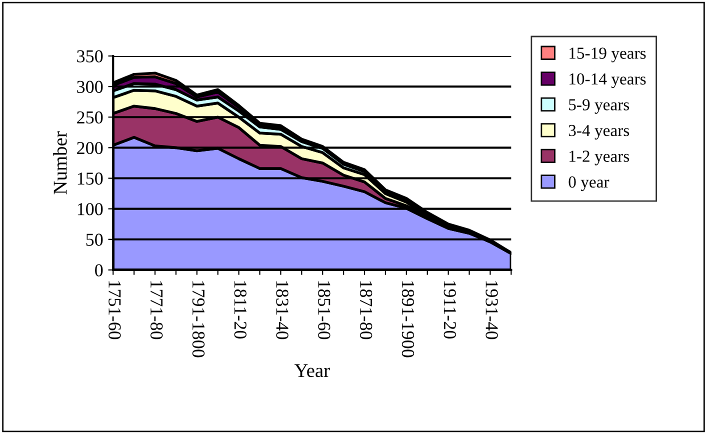 Image resolution: width=707 pixels, height=434 pixels. Describe the element at coordinates (90, 86) in the screenshot. I see `y-tick-label: 300` at that location.